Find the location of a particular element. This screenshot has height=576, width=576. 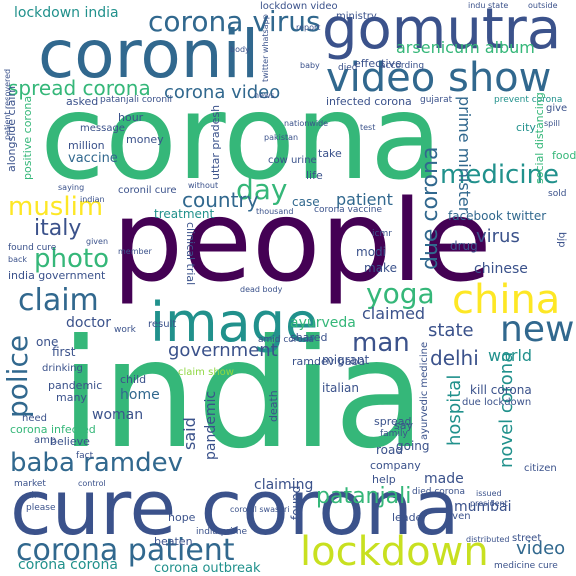

word-made: made is located at coordinates (444, 479).